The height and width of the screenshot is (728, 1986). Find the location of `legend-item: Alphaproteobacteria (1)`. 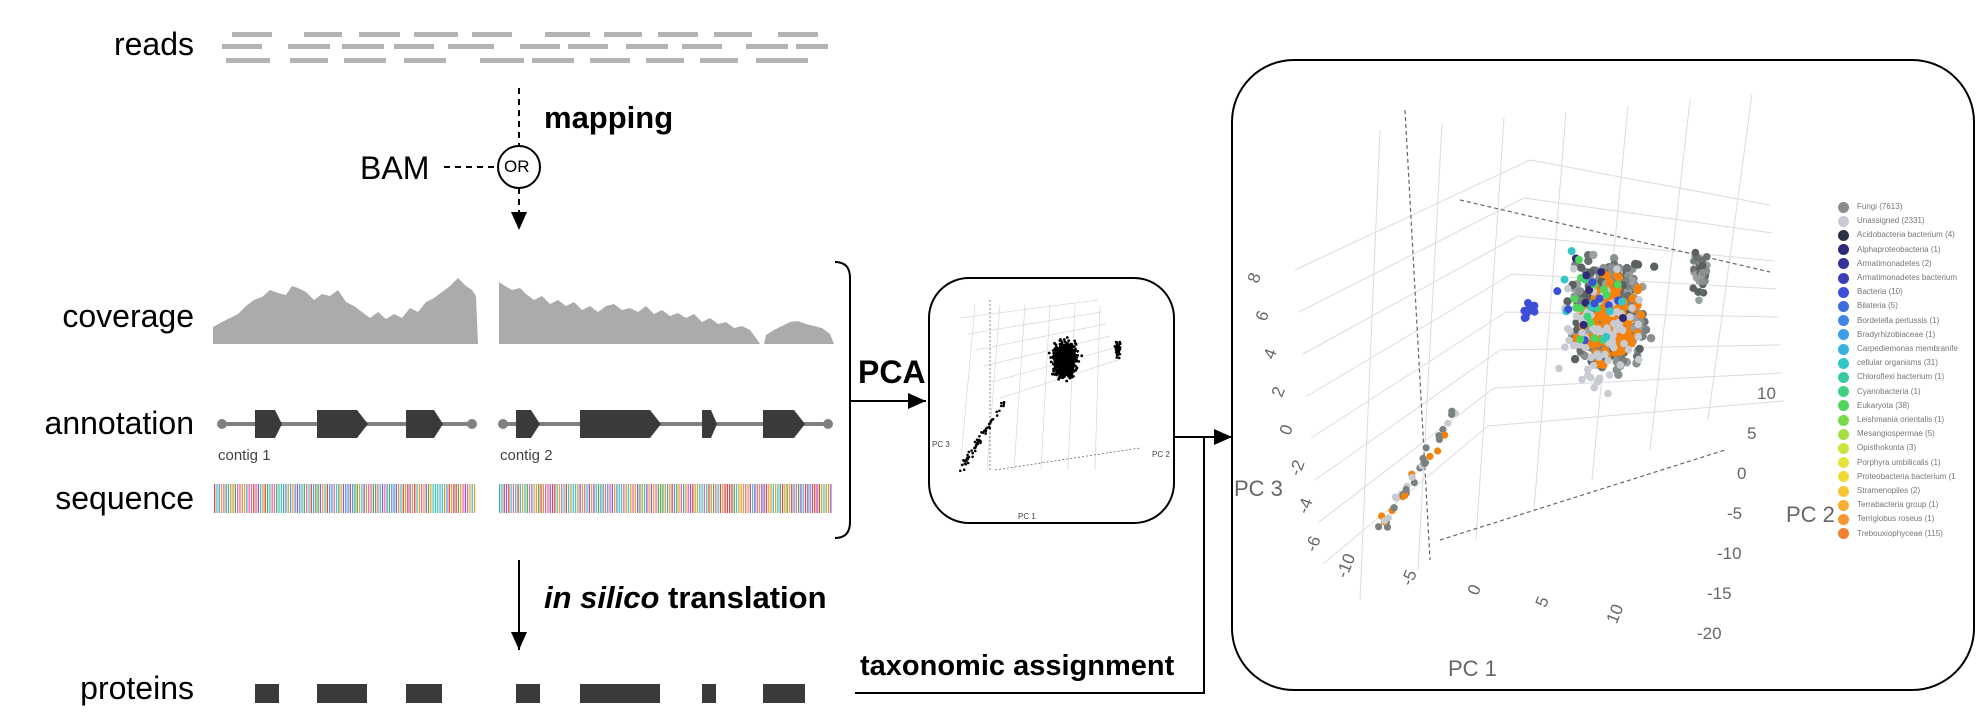

legend-item: Alphaproteobacteria (1) is located at coordinates (1898, 250).